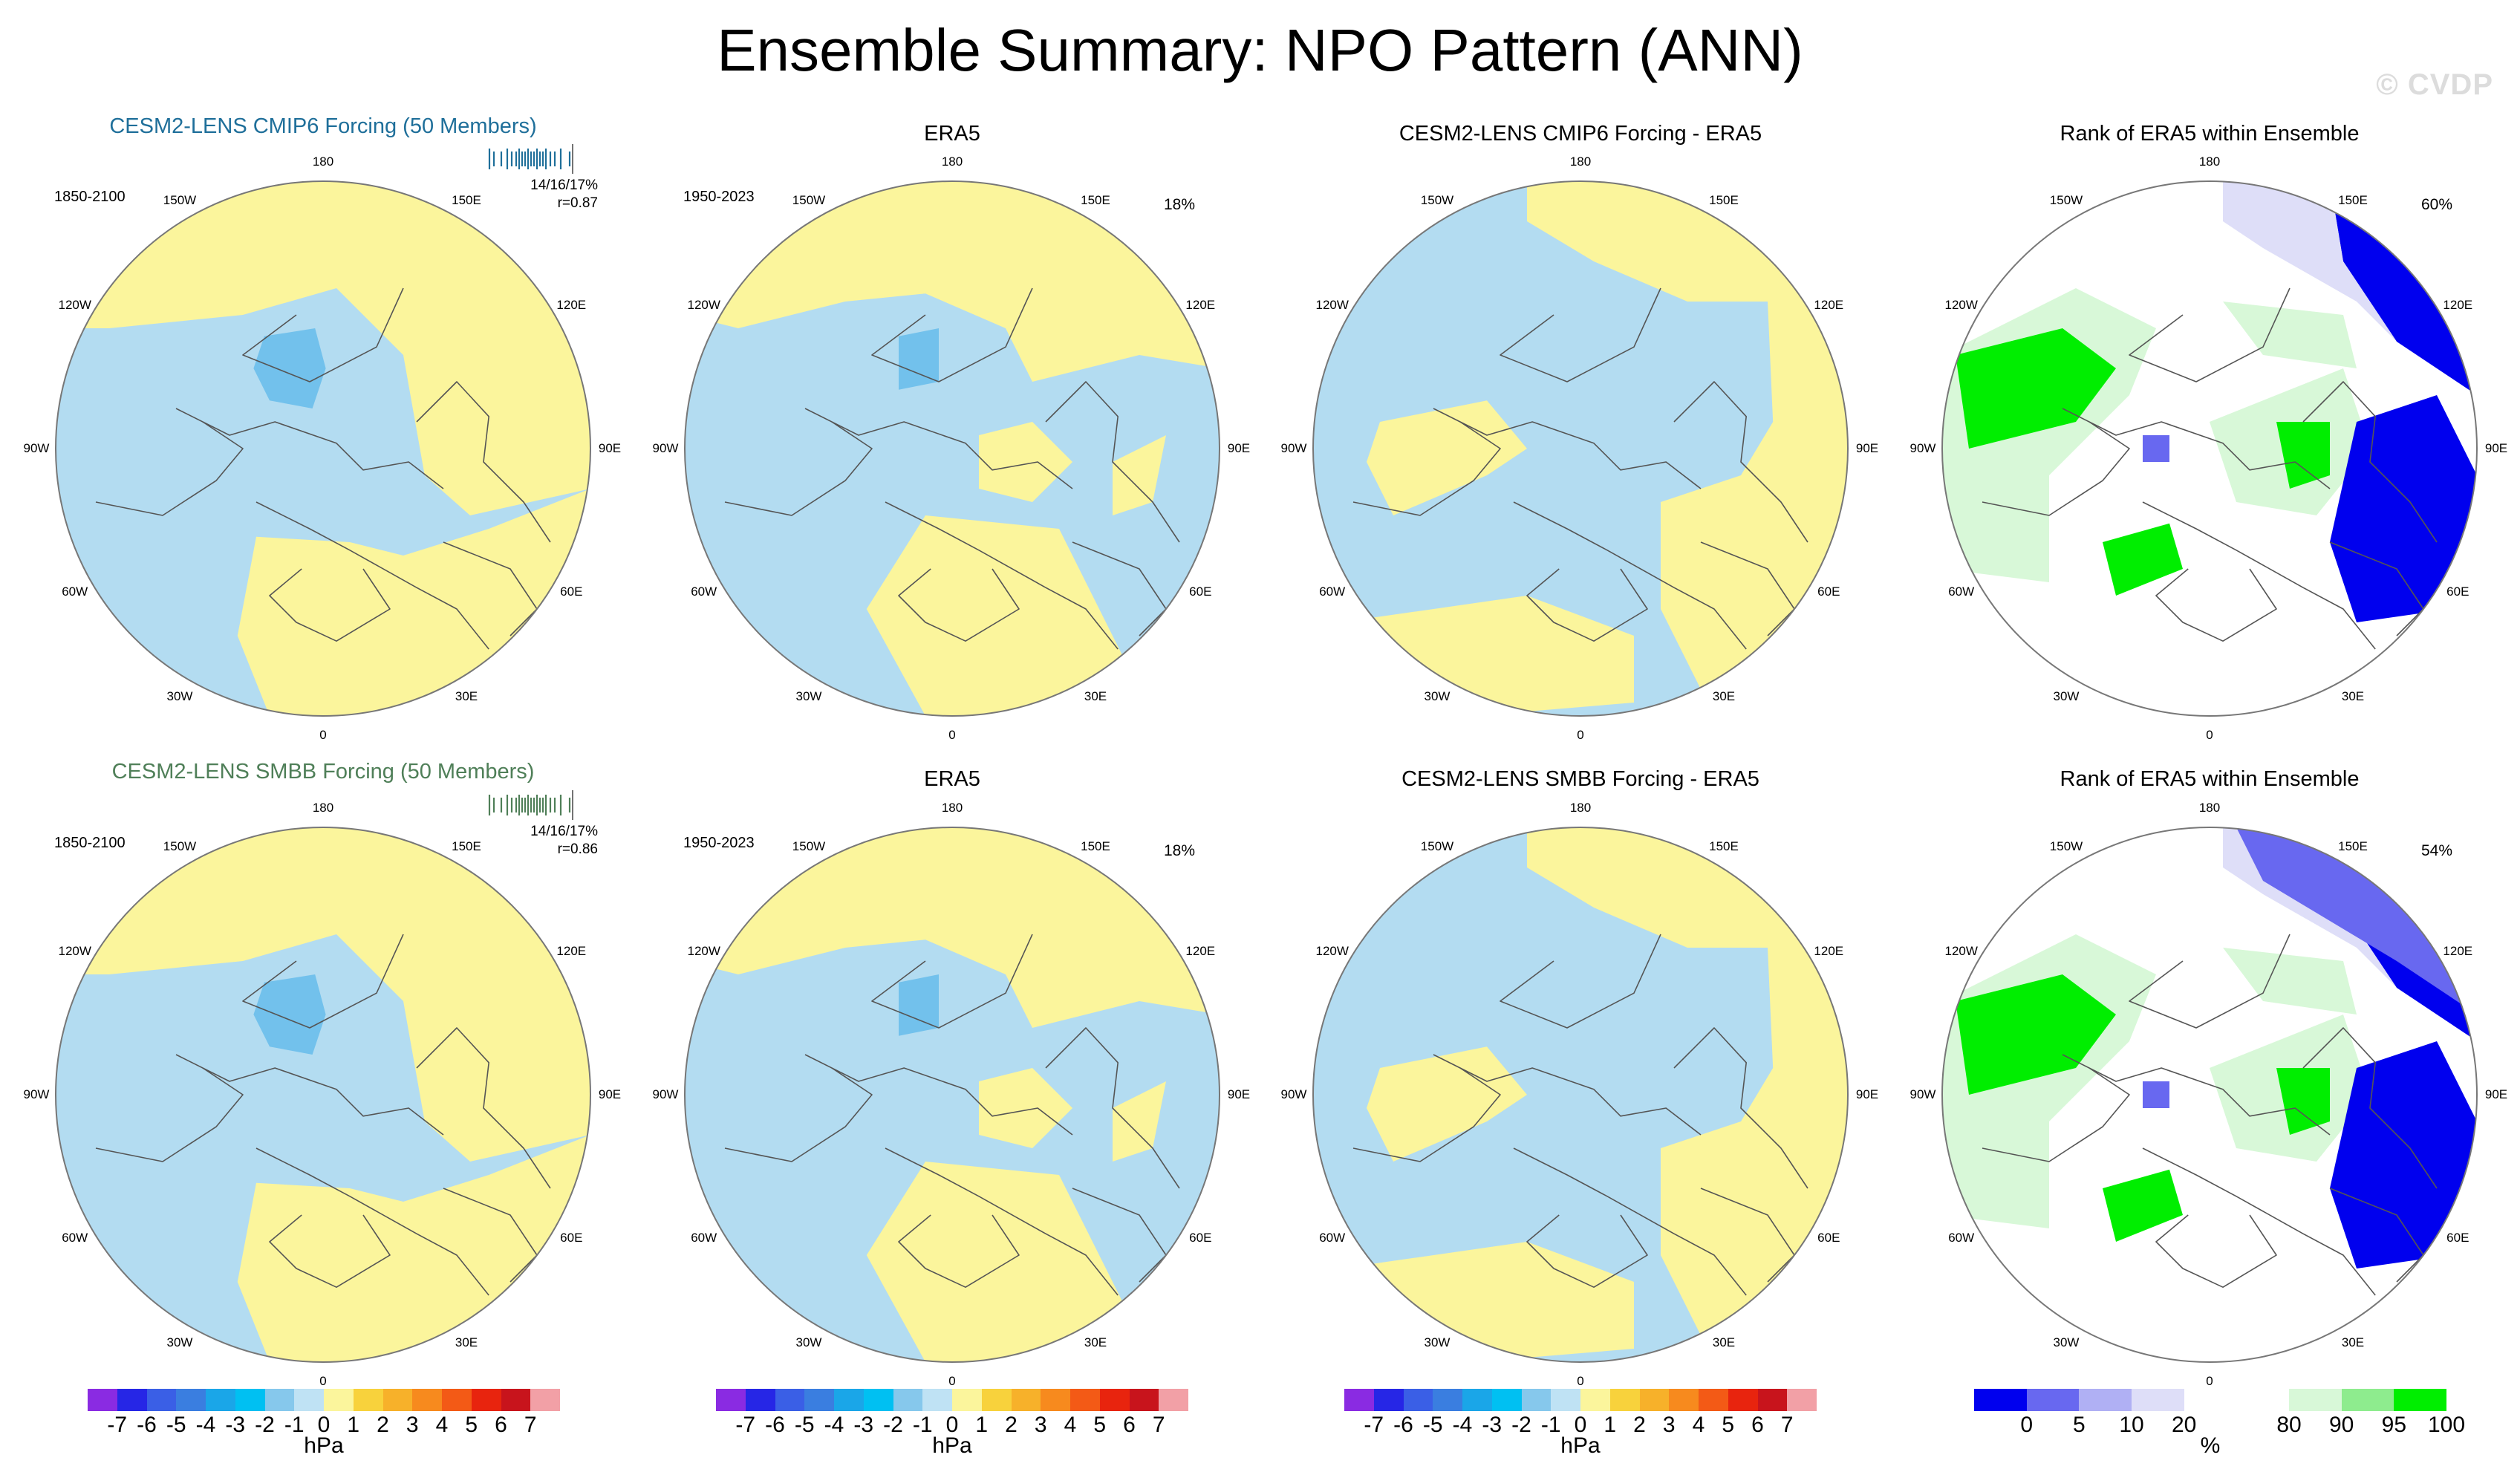  I want to click on colorbar-tick-label: 7, so click(530, 1425).